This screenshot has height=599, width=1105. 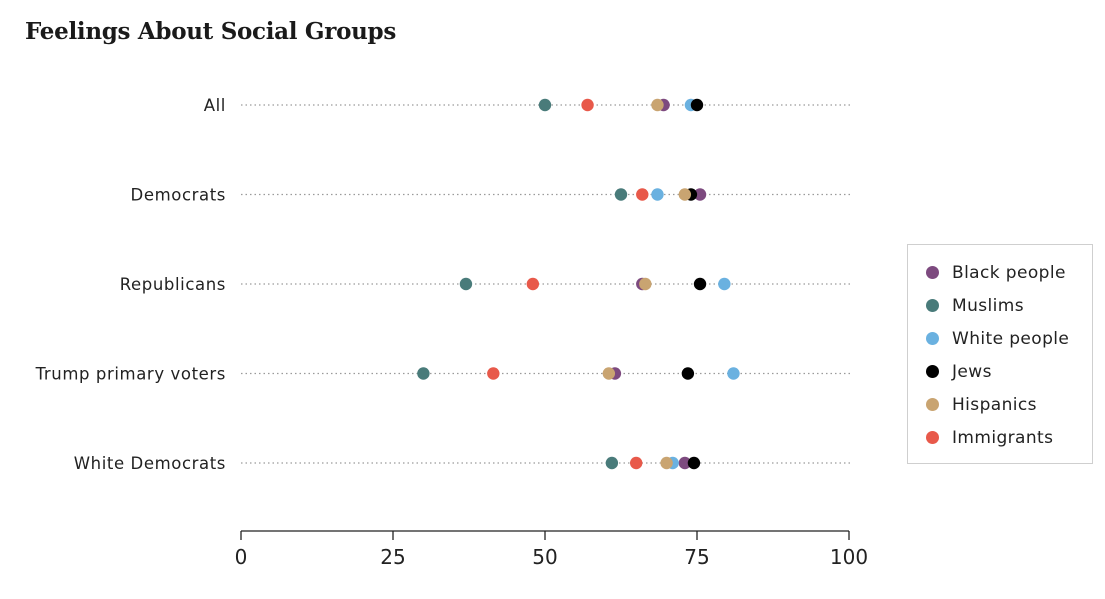 What do you see at coordinates (685, 463) in the screenshot?
I see `point-black-people-white-democrats` at bounding box center [685, 463].